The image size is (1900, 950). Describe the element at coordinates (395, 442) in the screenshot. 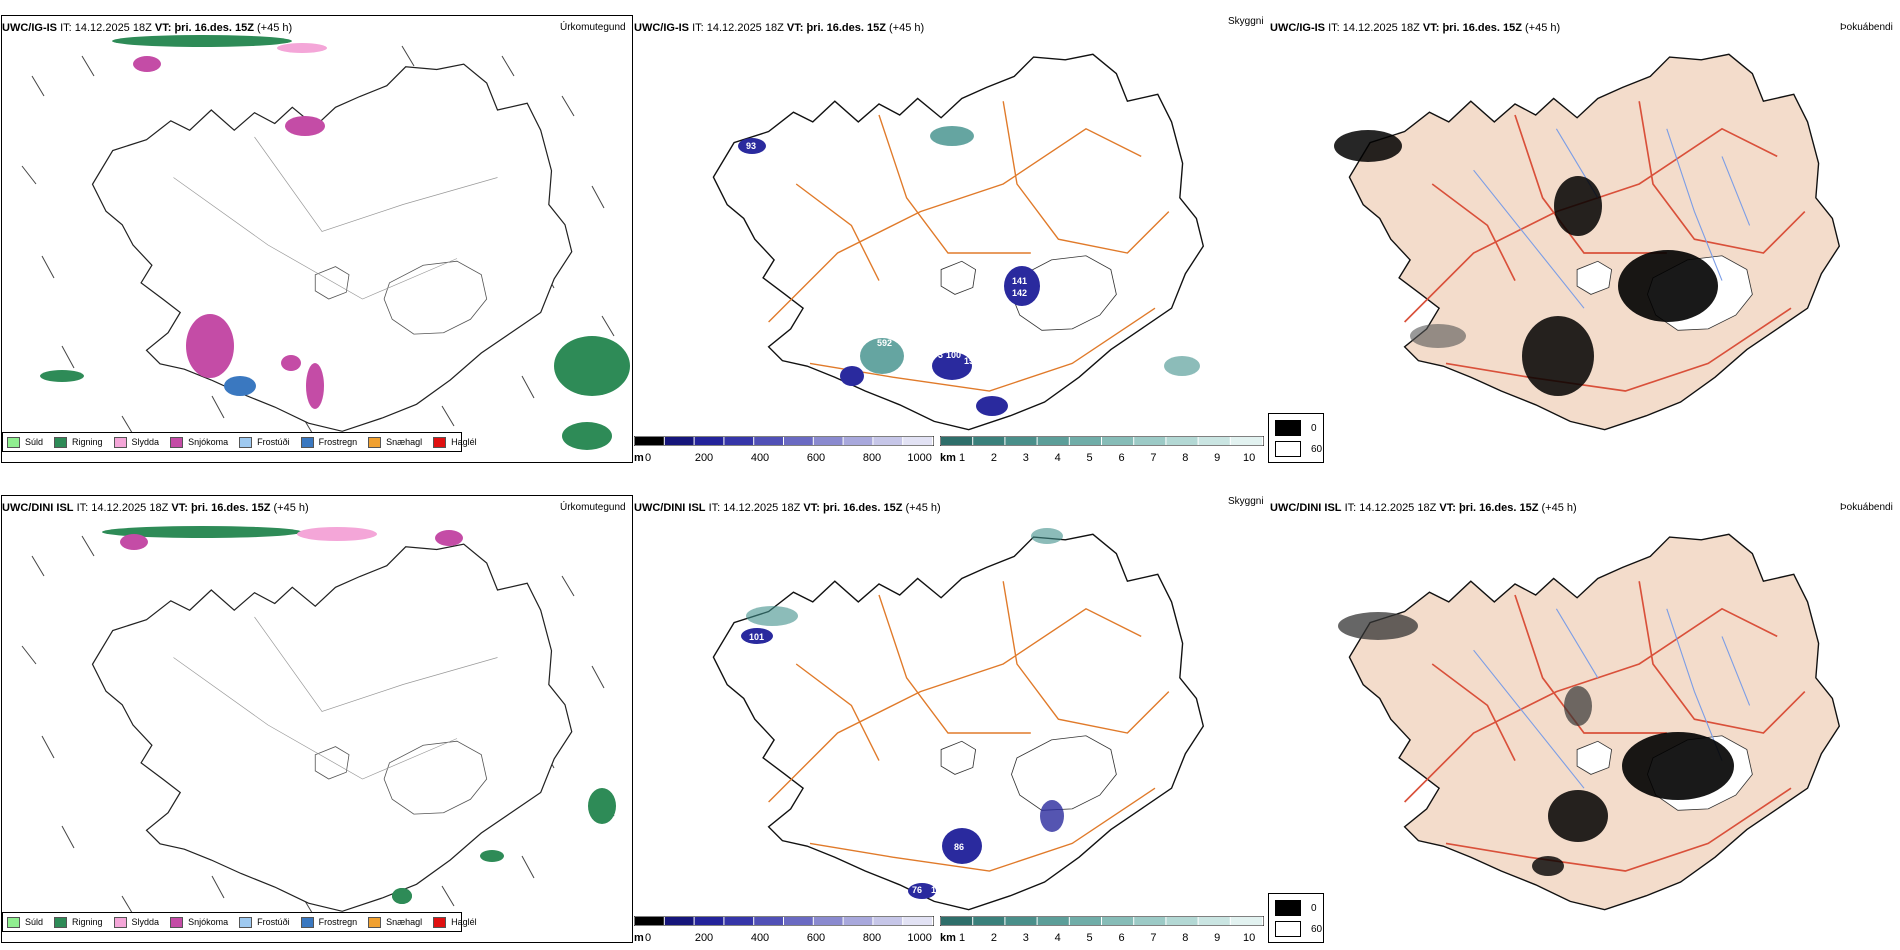

I see `legend-item: Snæhagl` at that location.